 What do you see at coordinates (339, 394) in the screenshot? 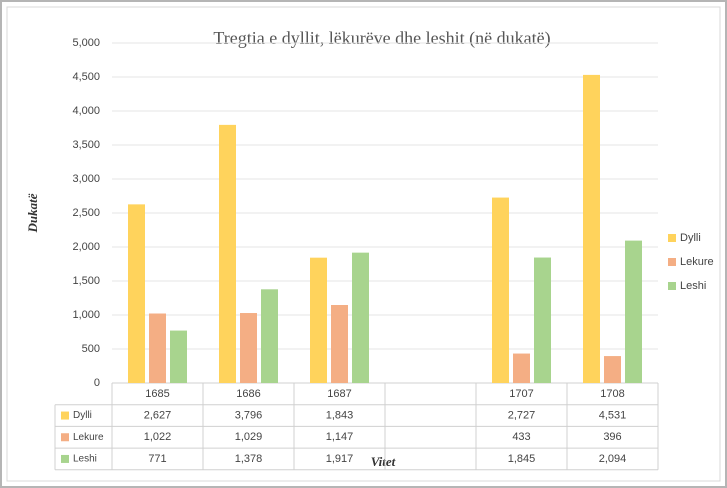
I see `x-tick-label: 1687` at bounding box center [339, 394].